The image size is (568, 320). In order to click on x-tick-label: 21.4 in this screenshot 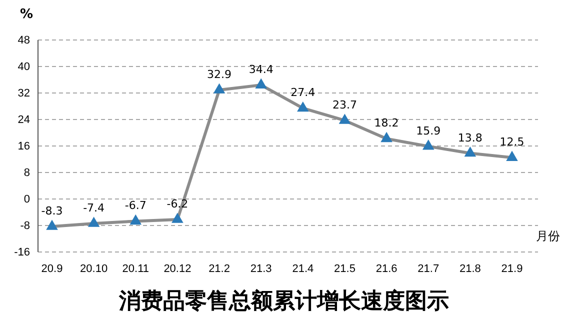, I will do `click(303, 268)`.